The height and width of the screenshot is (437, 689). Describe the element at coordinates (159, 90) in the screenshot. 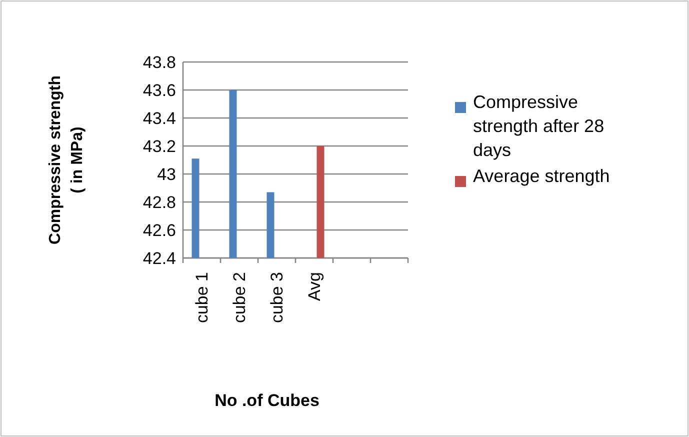

I see `y-tick-label: 43.6` at that location.